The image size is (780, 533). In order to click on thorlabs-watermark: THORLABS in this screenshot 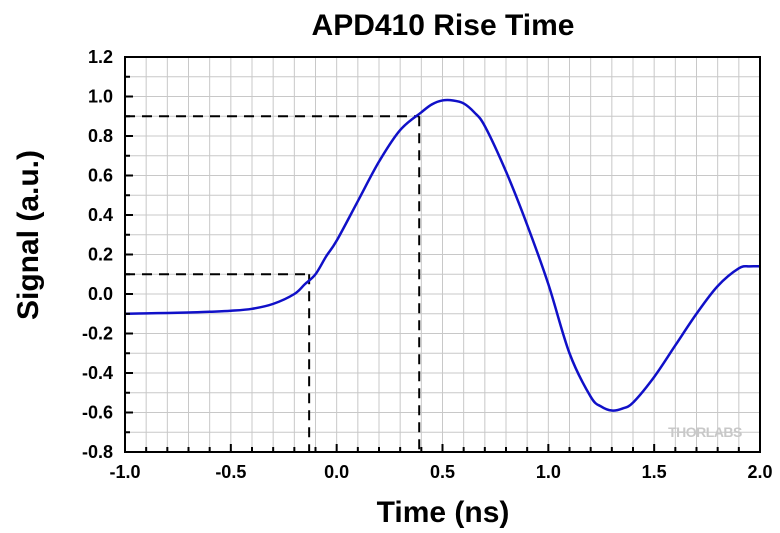, I will do `click(705, 432)`.